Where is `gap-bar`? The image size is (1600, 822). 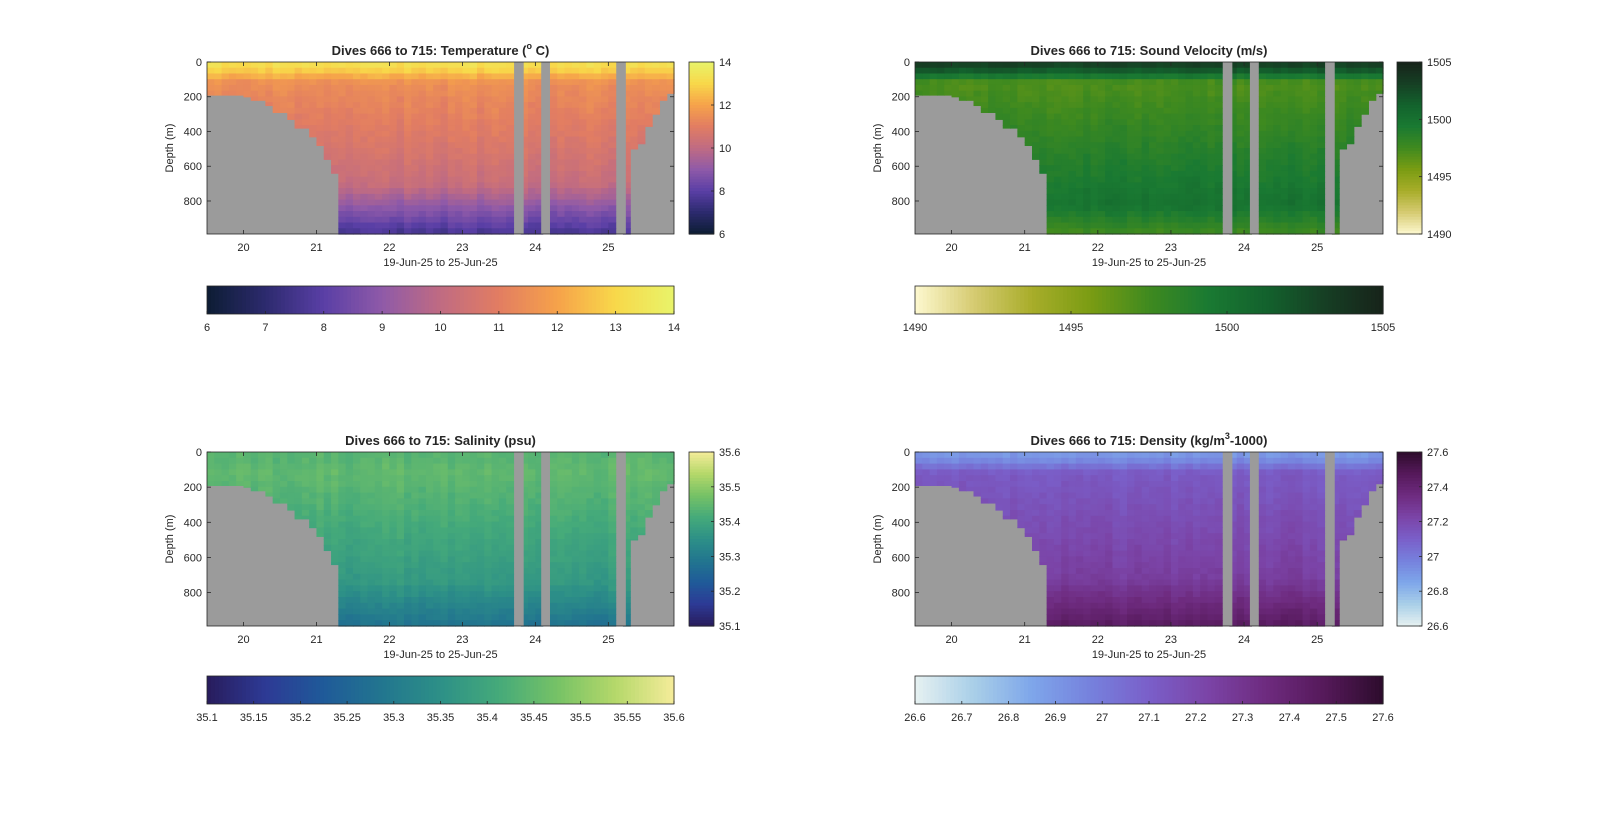
gap-bar is located at coordinates (519, 539).